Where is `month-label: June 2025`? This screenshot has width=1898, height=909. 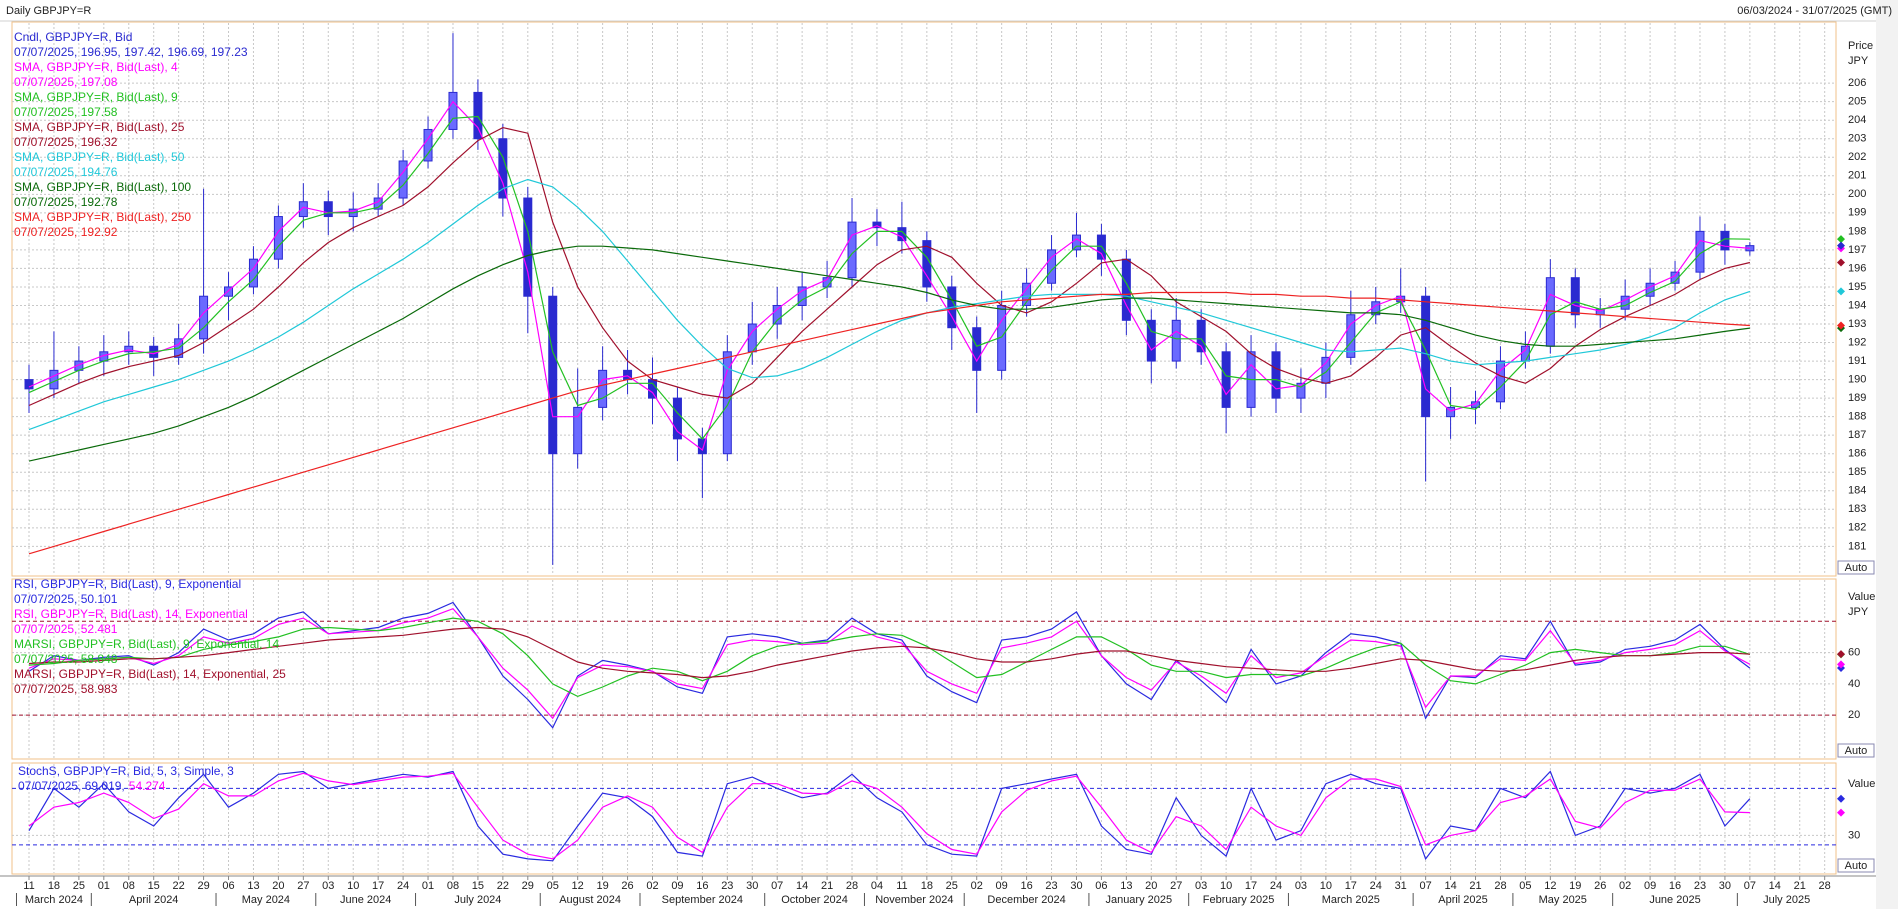 month-label: June 2025 is located at coordinates (1674, 900).